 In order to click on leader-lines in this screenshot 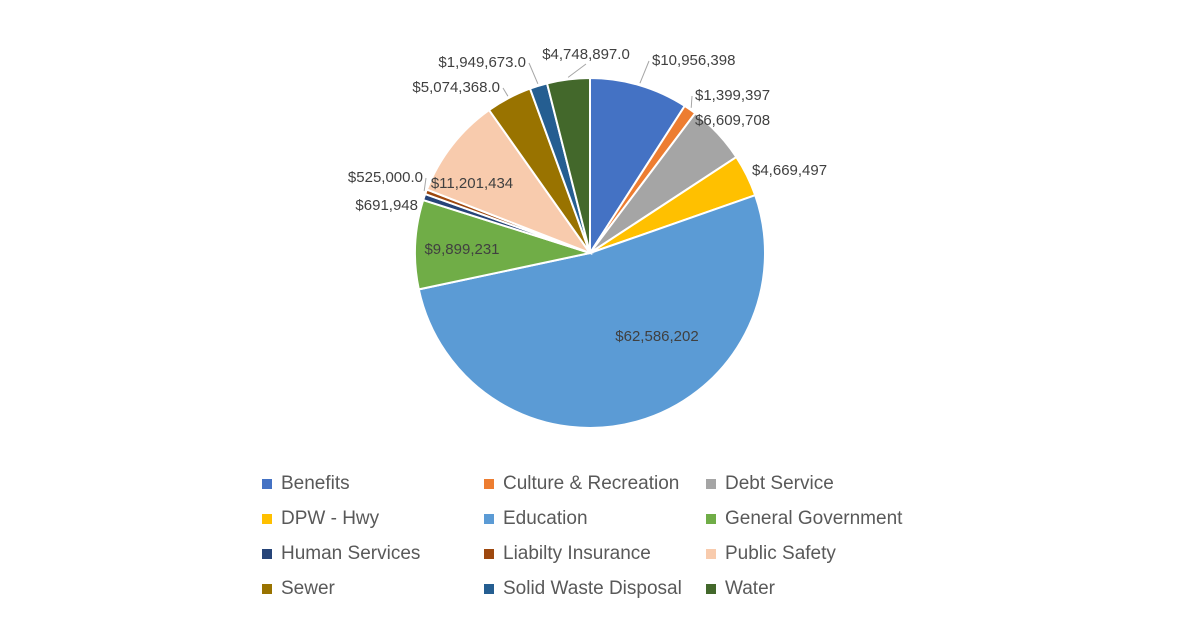, I will do `click(558, 126)`.